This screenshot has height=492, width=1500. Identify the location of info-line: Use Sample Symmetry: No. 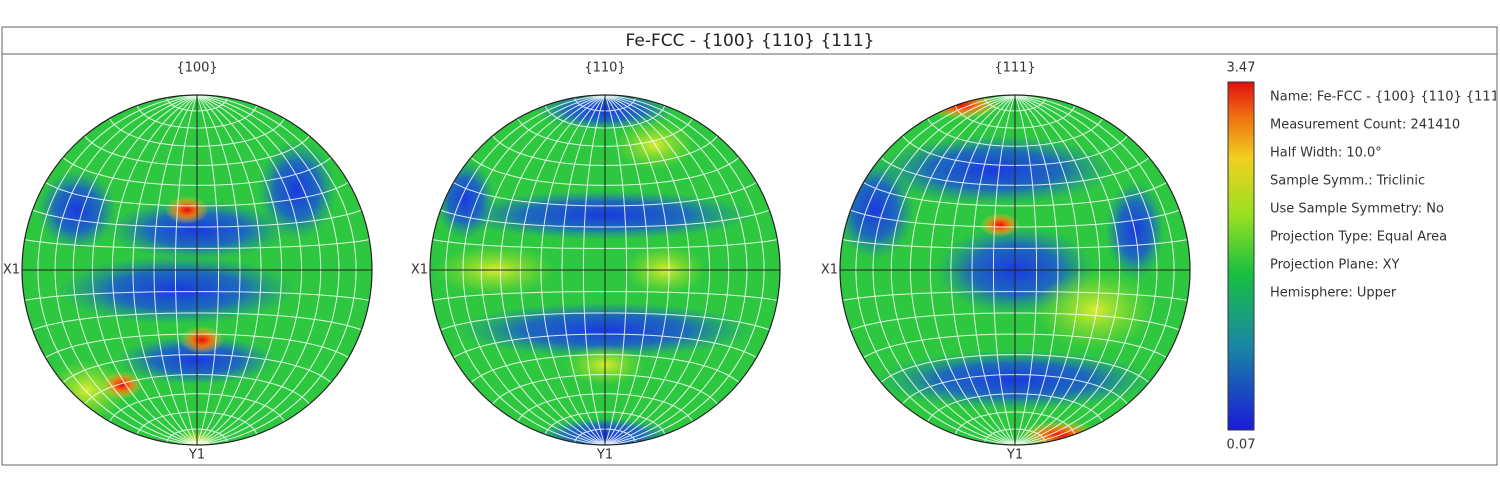
(1357, 209).